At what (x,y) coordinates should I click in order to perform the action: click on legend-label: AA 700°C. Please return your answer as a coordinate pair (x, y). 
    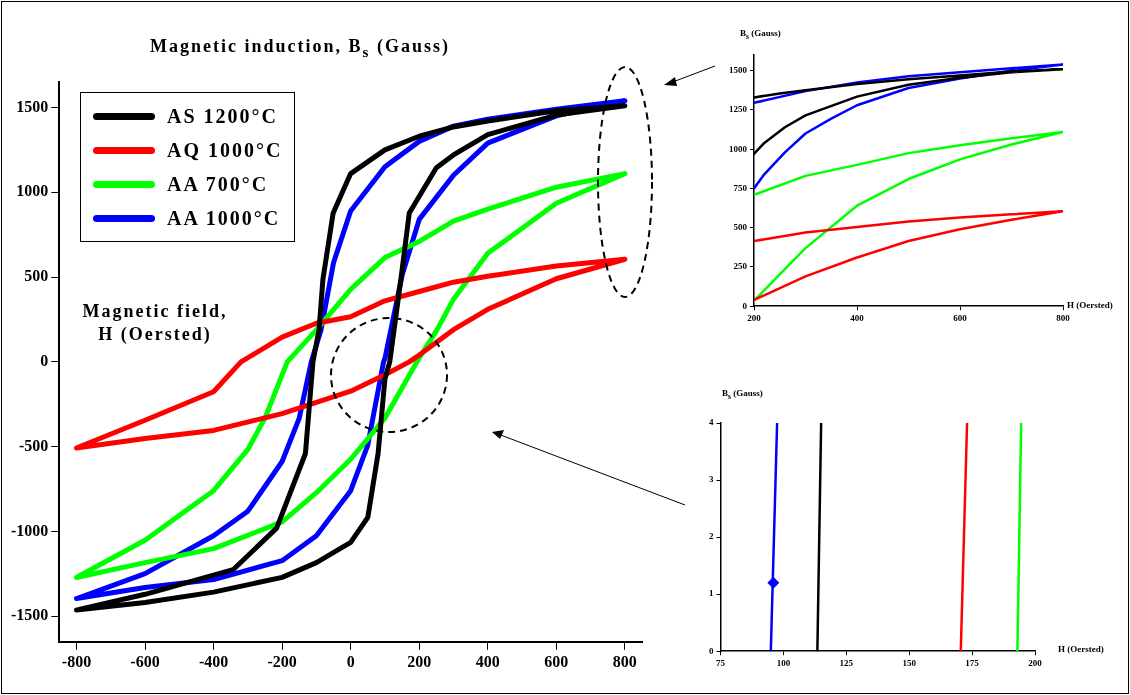
    Looking at the image, I should click on (218, 184).